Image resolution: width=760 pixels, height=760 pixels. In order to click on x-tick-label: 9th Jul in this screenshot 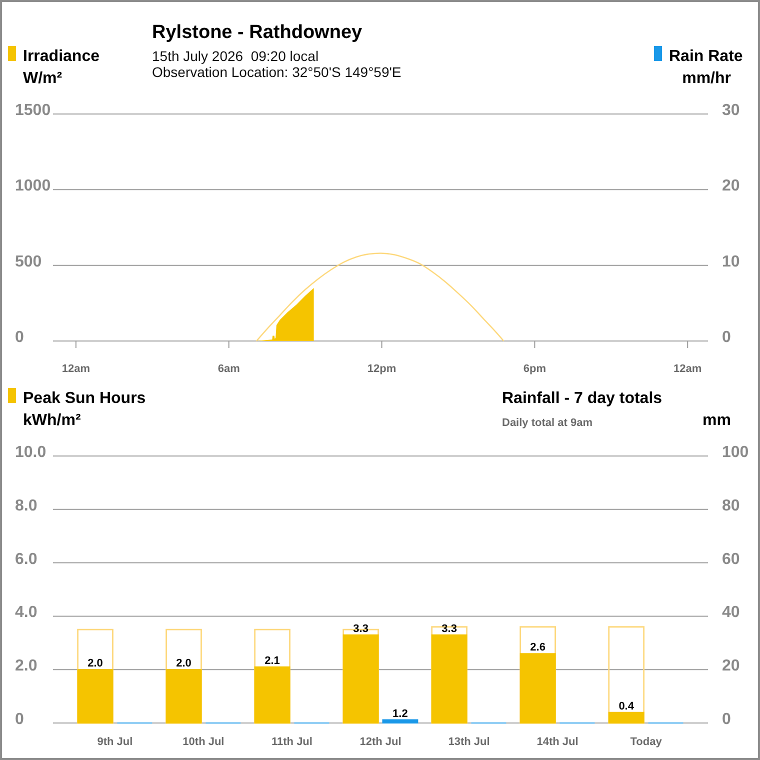, I will do `click(115, 742)`.